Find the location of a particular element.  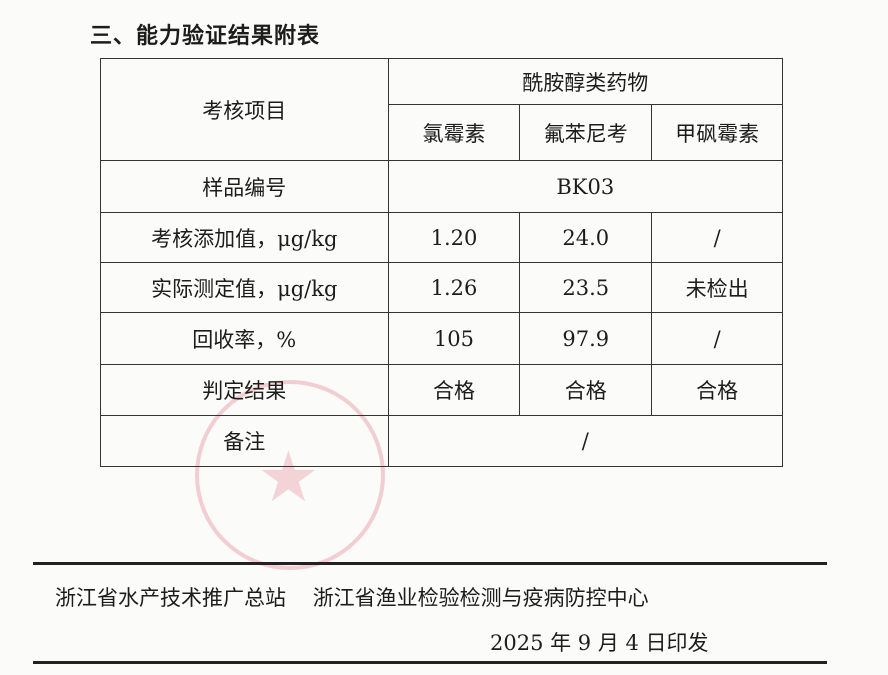

row-label: 判定结果 is located at coordinates (244, 390).